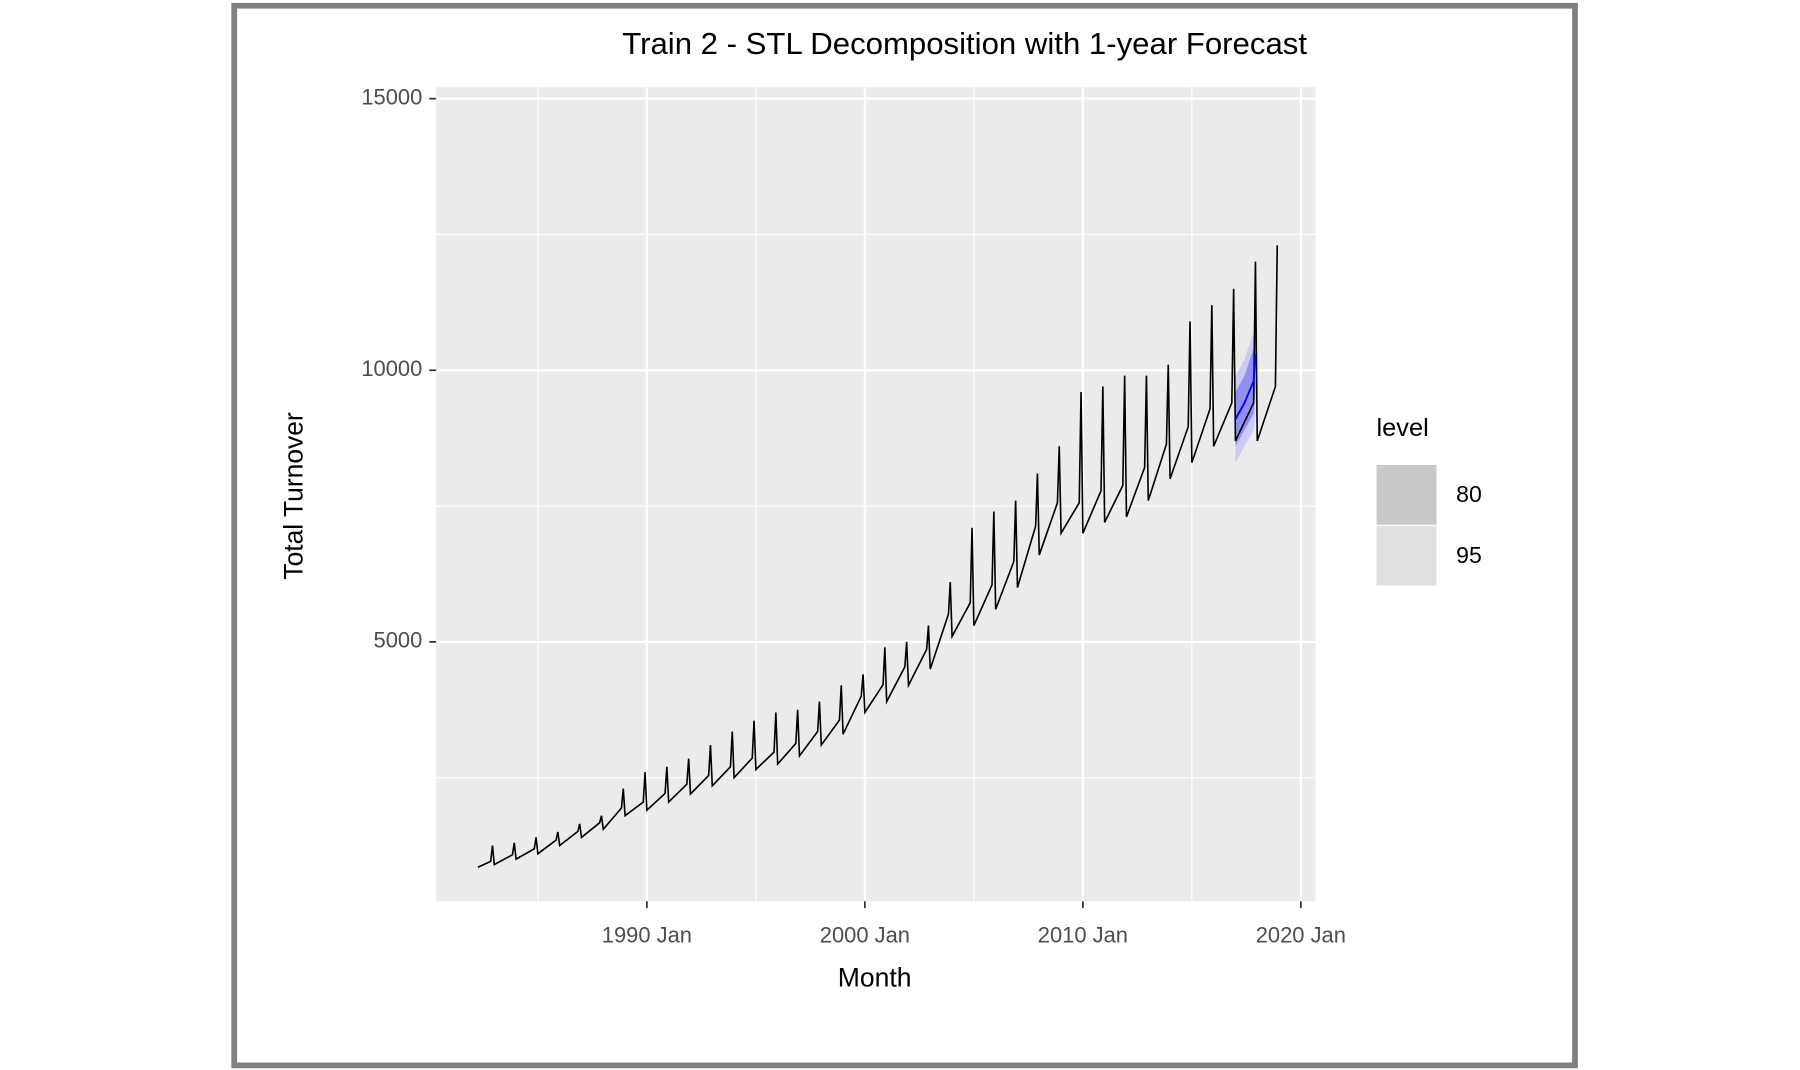 The height and width of the screenshot is (1070, 1800). Describe the element at coordinates (1083, 935) in the screenshot. I see `x-tick-label: 2010 Jan` at that location.